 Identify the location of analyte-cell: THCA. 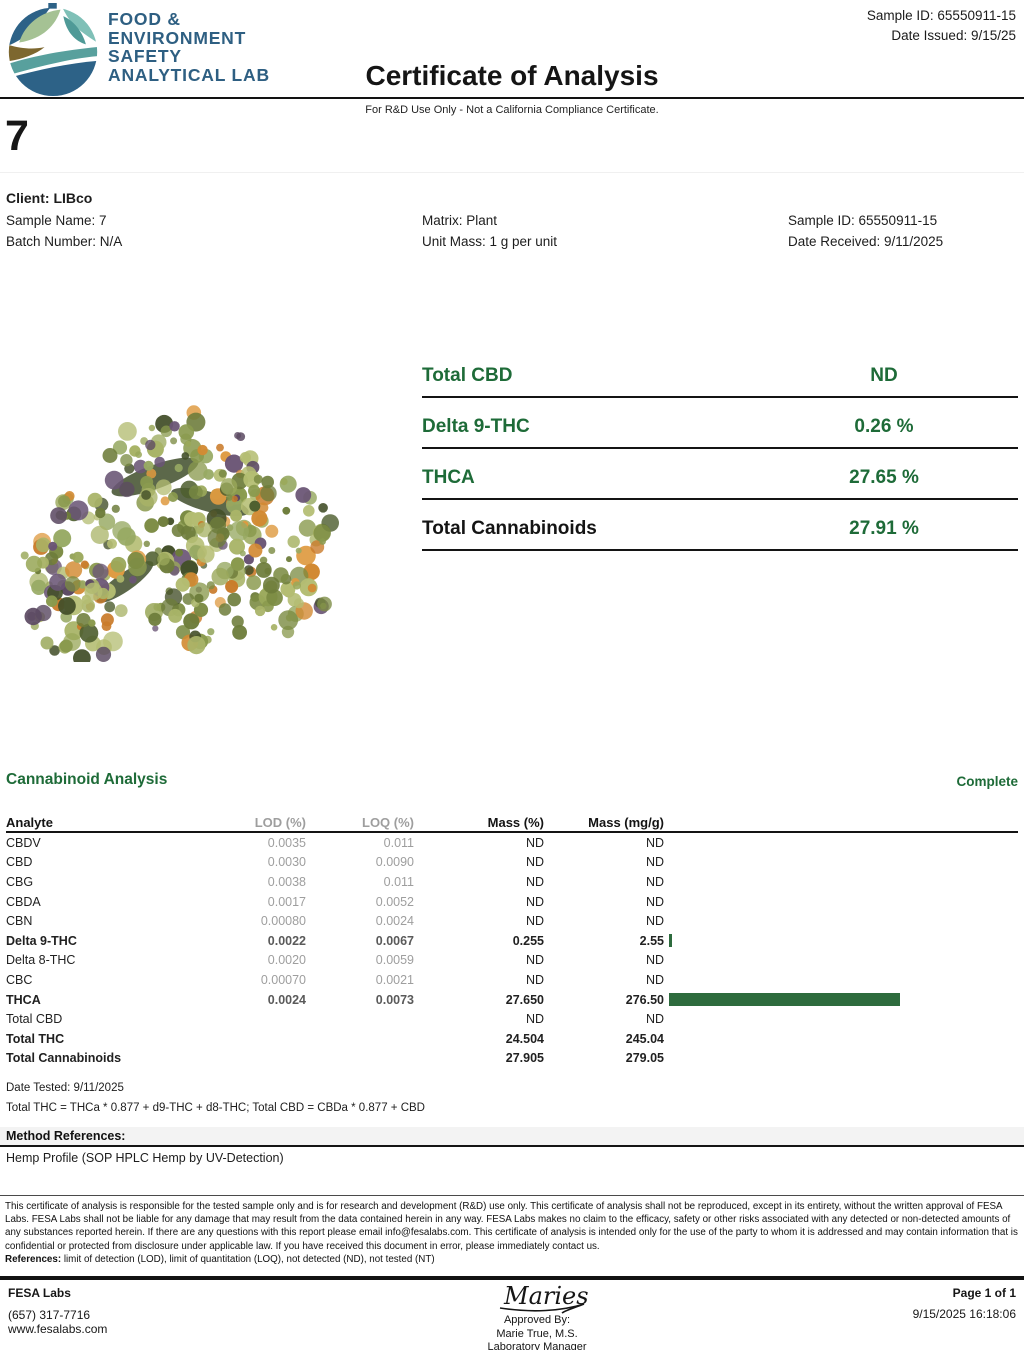
(23, 999).